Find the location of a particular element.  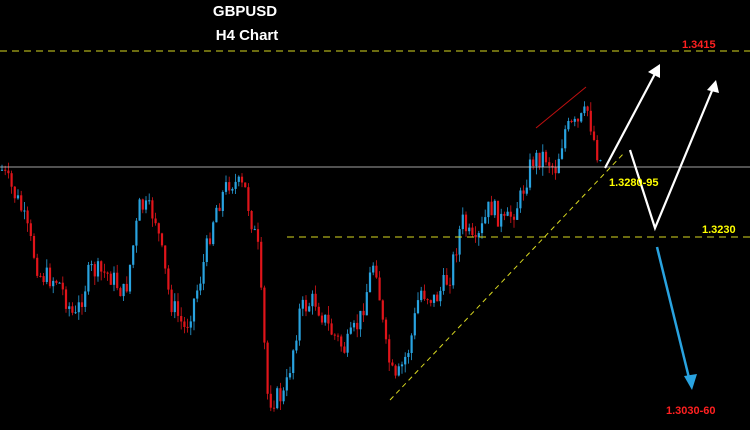

bullish-arrow-2-head is located at coordinates (713, 86).